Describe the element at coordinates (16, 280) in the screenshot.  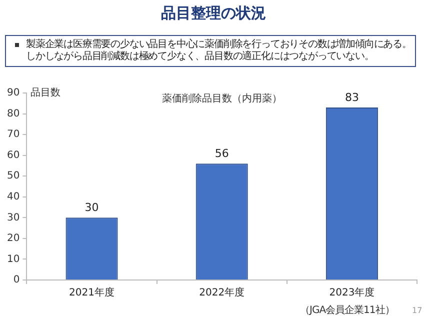
I see `y-tick-label: 0` at that location.